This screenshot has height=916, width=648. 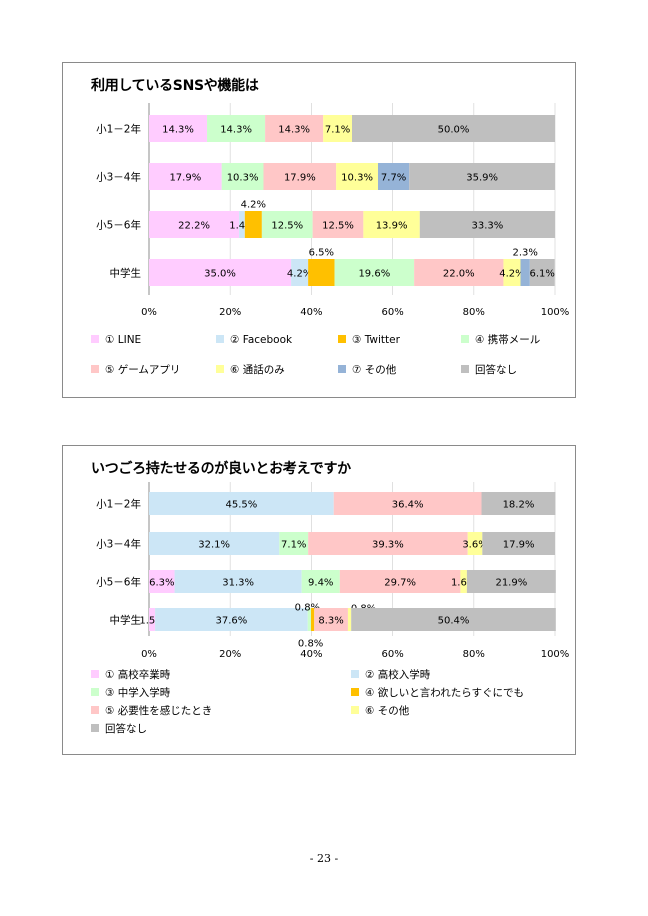 What do you see at coordinates (376, 340) in the screenshot?
I see `legend-label: ③ Twitter` at bounding box center [376, 340].